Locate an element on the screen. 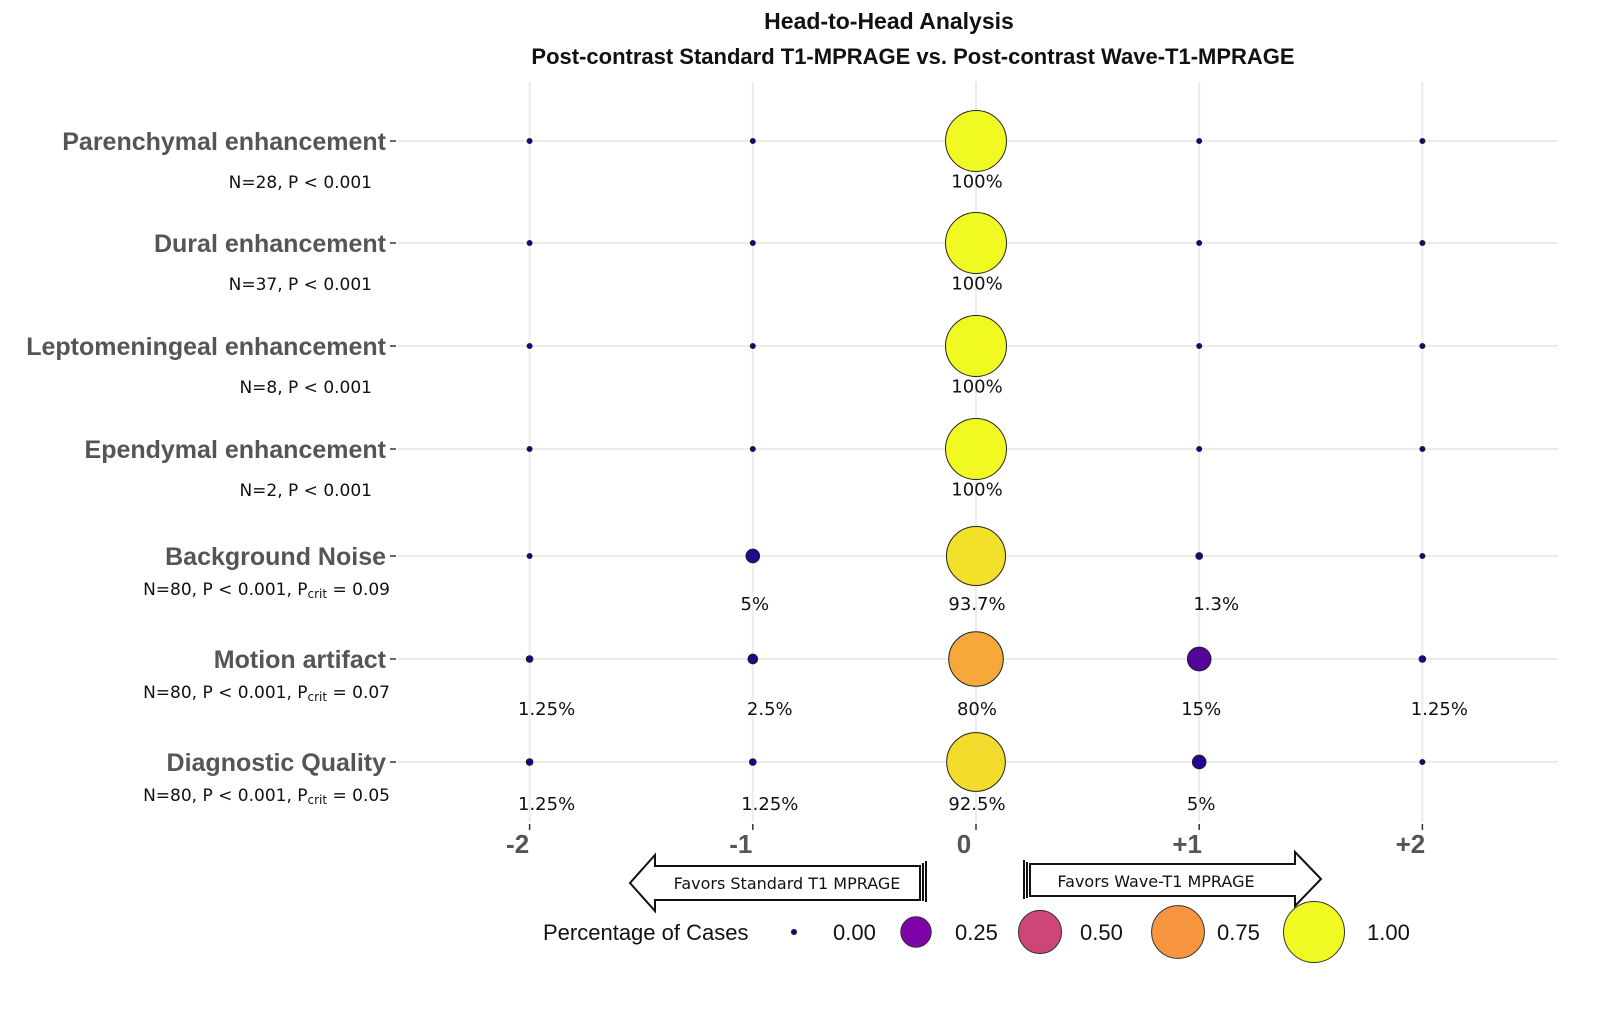 This screenshot has width=1618, height=1025. row-stats: N=2, P < 0.001 is located at coordinates (305, 491).